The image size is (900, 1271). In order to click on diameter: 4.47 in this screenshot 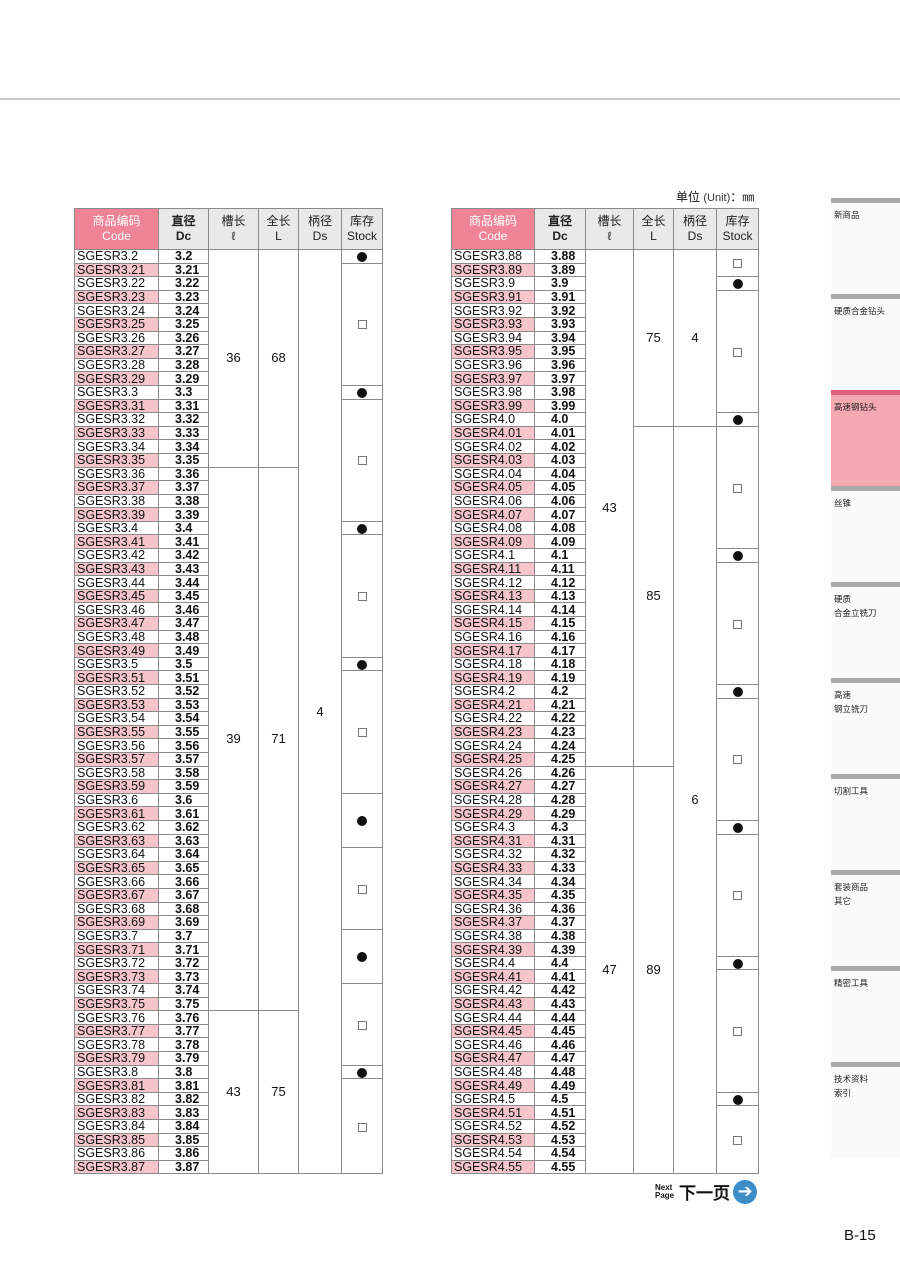, I will do `click(560, 1058)`.